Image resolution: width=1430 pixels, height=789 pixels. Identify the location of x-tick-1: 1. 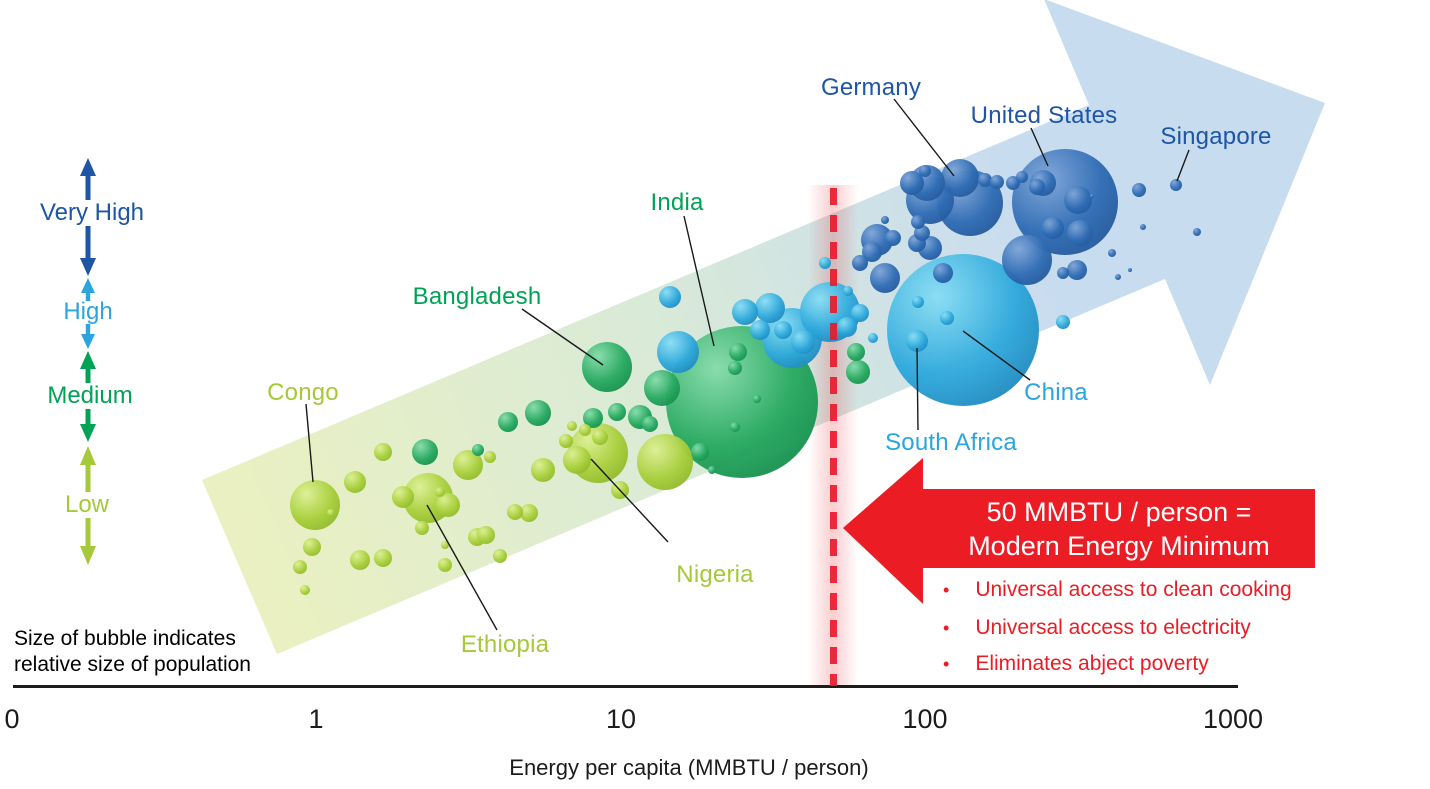
(316, 719).